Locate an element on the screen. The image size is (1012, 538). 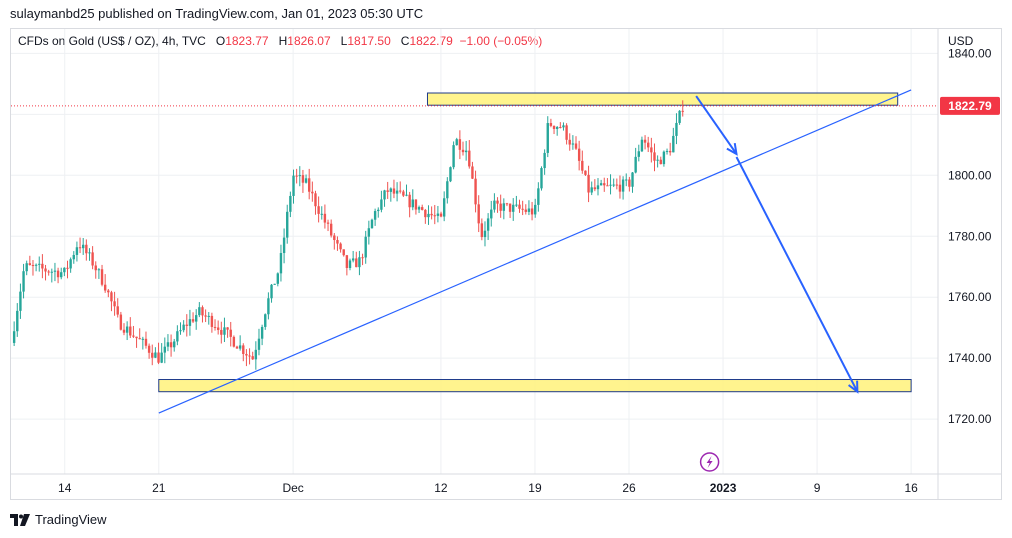
x-tick-label: 9 is located at coordinates (817, 488).